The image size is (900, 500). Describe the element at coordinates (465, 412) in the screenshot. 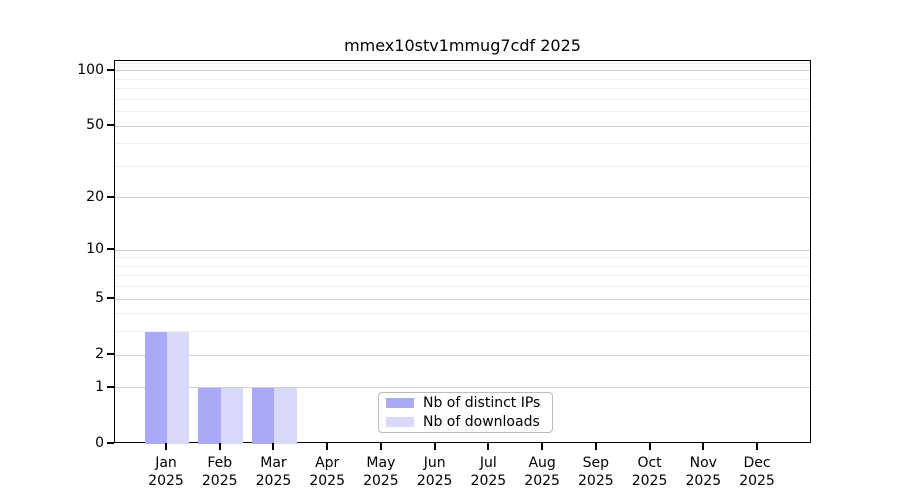

I see `chart-legend: Nb of distinct IPs Nb of downloads` at that location.